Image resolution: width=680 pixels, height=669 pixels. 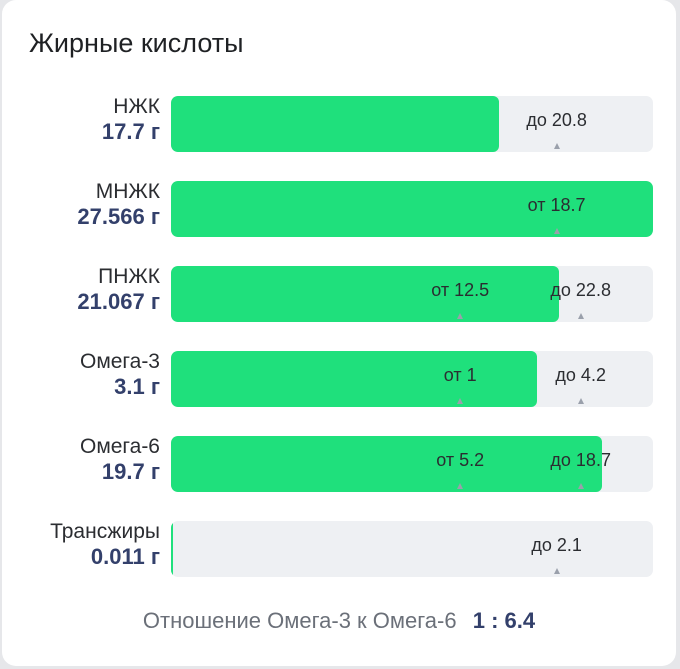 What do you see at coordinates (136, 43) in the screenshot?
I see `card-title: Жирные кислоты` at bounding box center [136, 43].